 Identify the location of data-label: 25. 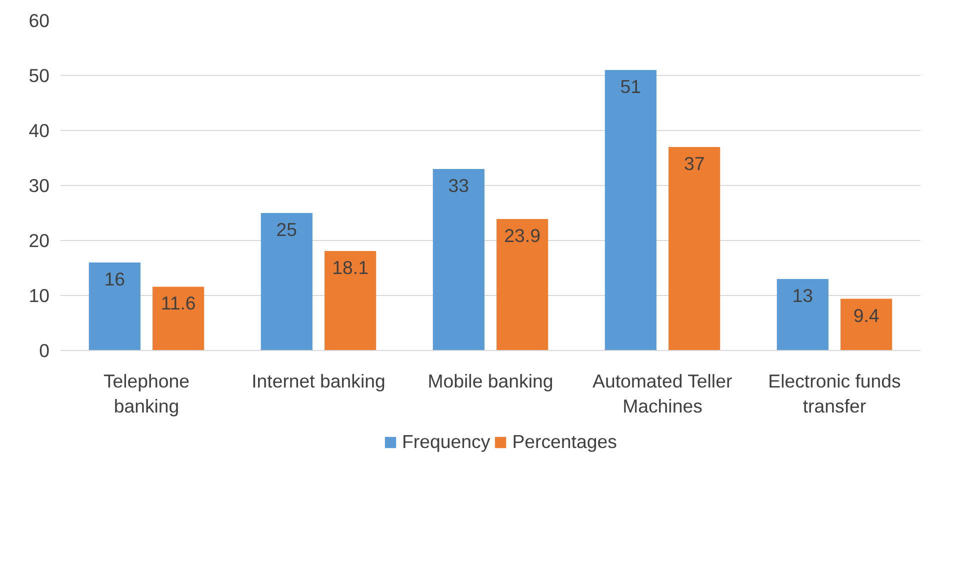
(287, 229).